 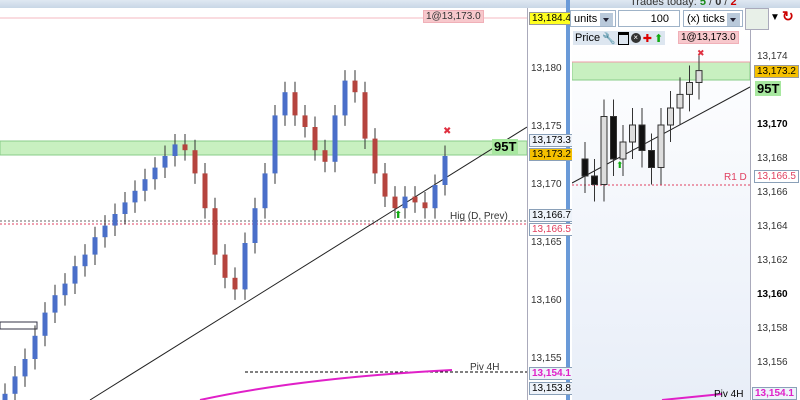 I want to click on maximize-icon, so click(x=623, y=38).